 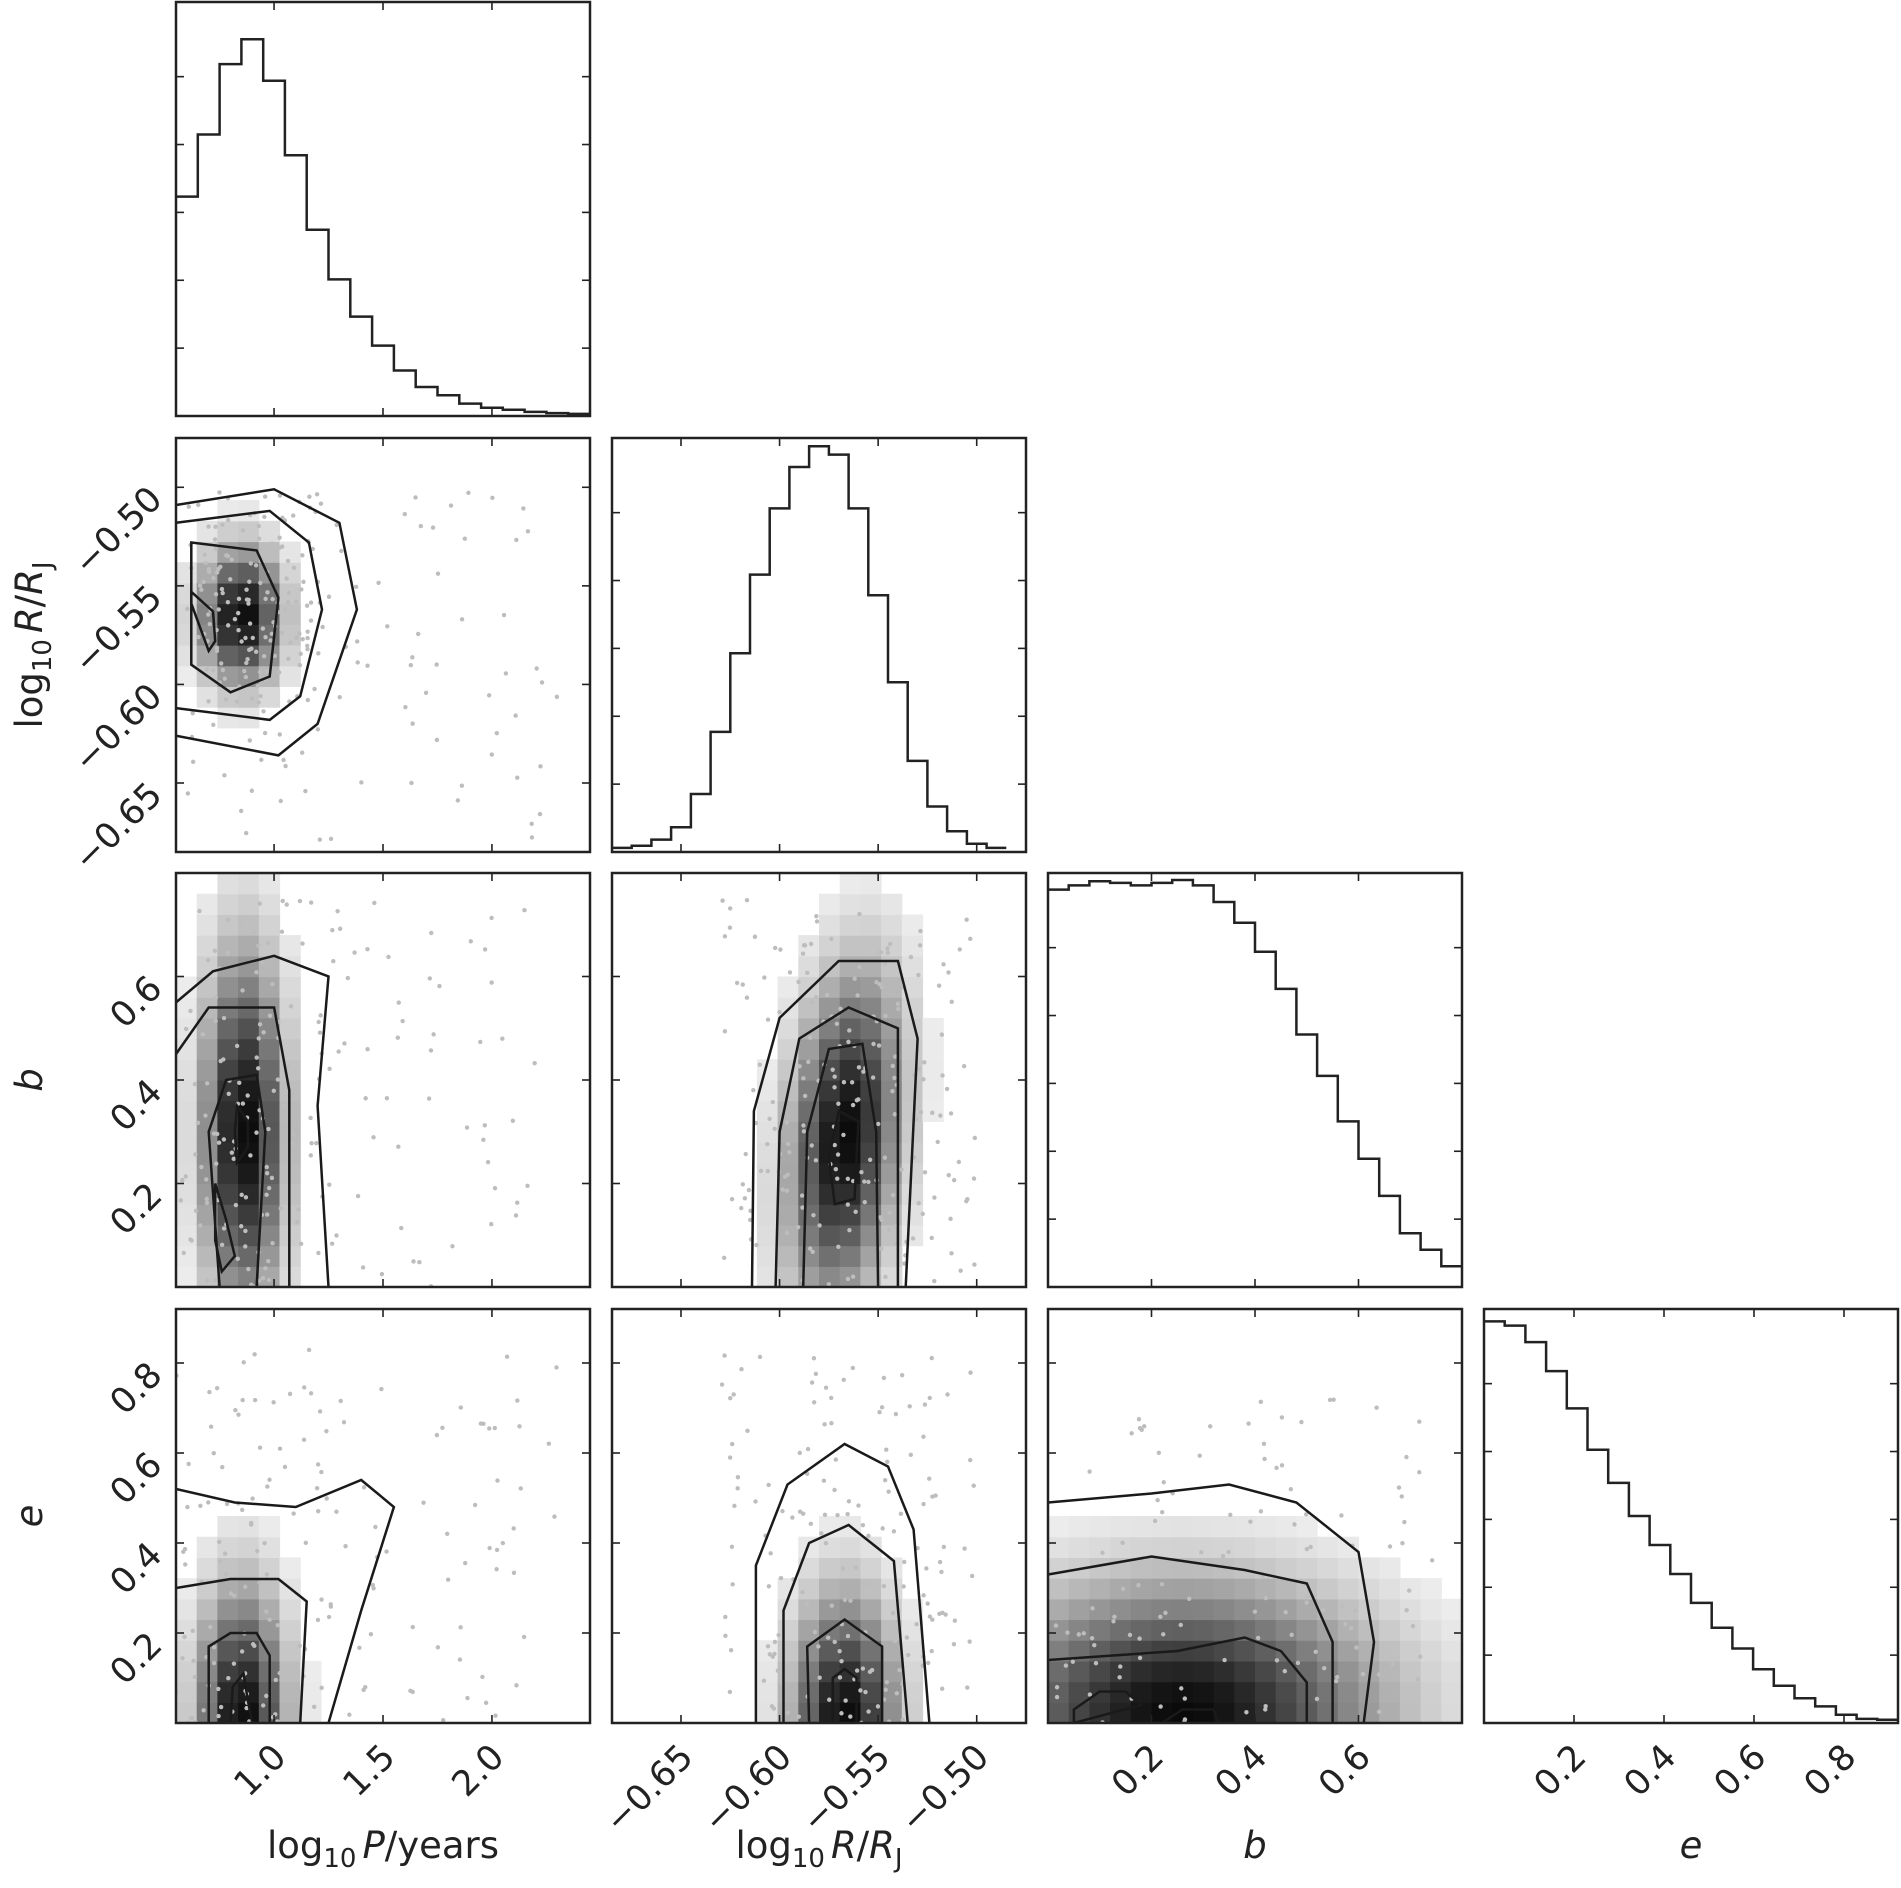 I want to click on panel-e-vs-logR, so click(x=819, y=1516).